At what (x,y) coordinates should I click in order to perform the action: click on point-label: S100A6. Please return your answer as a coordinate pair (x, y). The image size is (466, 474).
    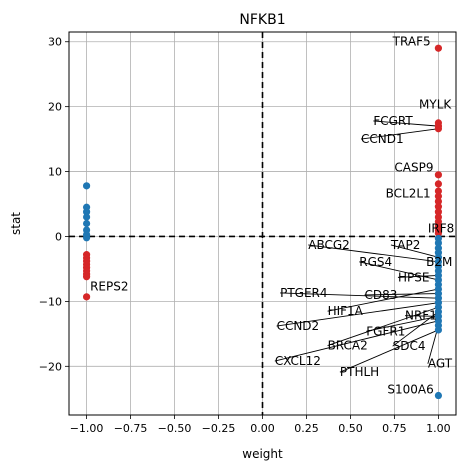
    Looking at the image, I should click on (410, 390).